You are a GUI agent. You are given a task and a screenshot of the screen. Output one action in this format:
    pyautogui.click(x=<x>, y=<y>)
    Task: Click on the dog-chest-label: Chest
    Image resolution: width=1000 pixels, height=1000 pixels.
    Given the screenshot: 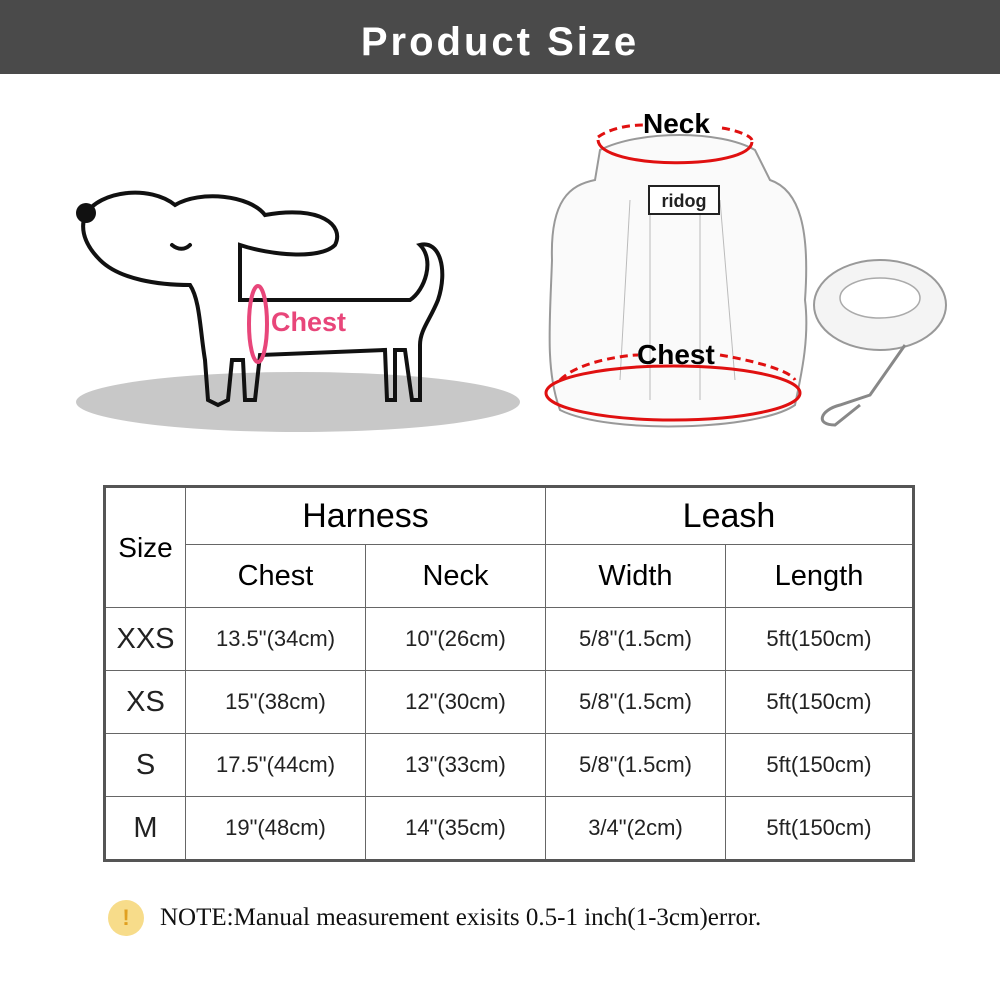 What is the action you would take?
    pyautogui.click(x=309, y=322)
    